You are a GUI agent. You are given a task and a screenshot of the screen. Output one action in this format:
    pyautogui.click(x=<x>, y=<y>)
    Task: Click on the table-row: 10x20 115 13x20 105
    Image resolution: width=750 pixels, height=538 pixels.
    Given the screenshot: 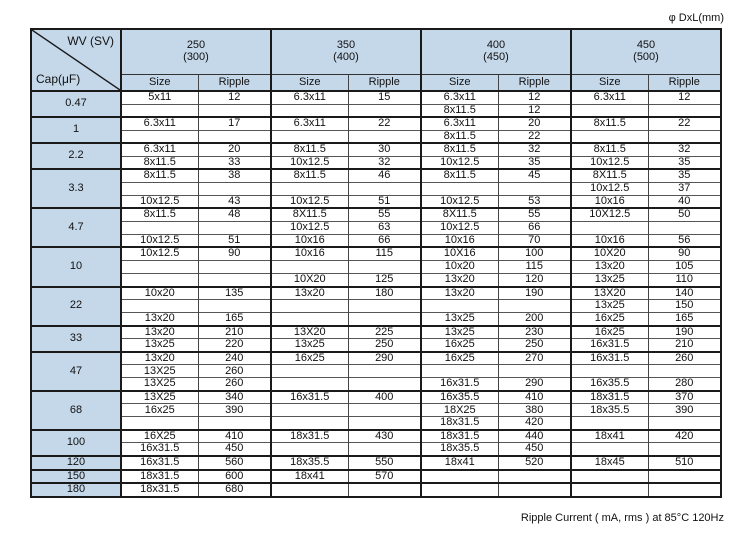 What is the action you would take?
    pyautogui.click(x=376, y=267)
    